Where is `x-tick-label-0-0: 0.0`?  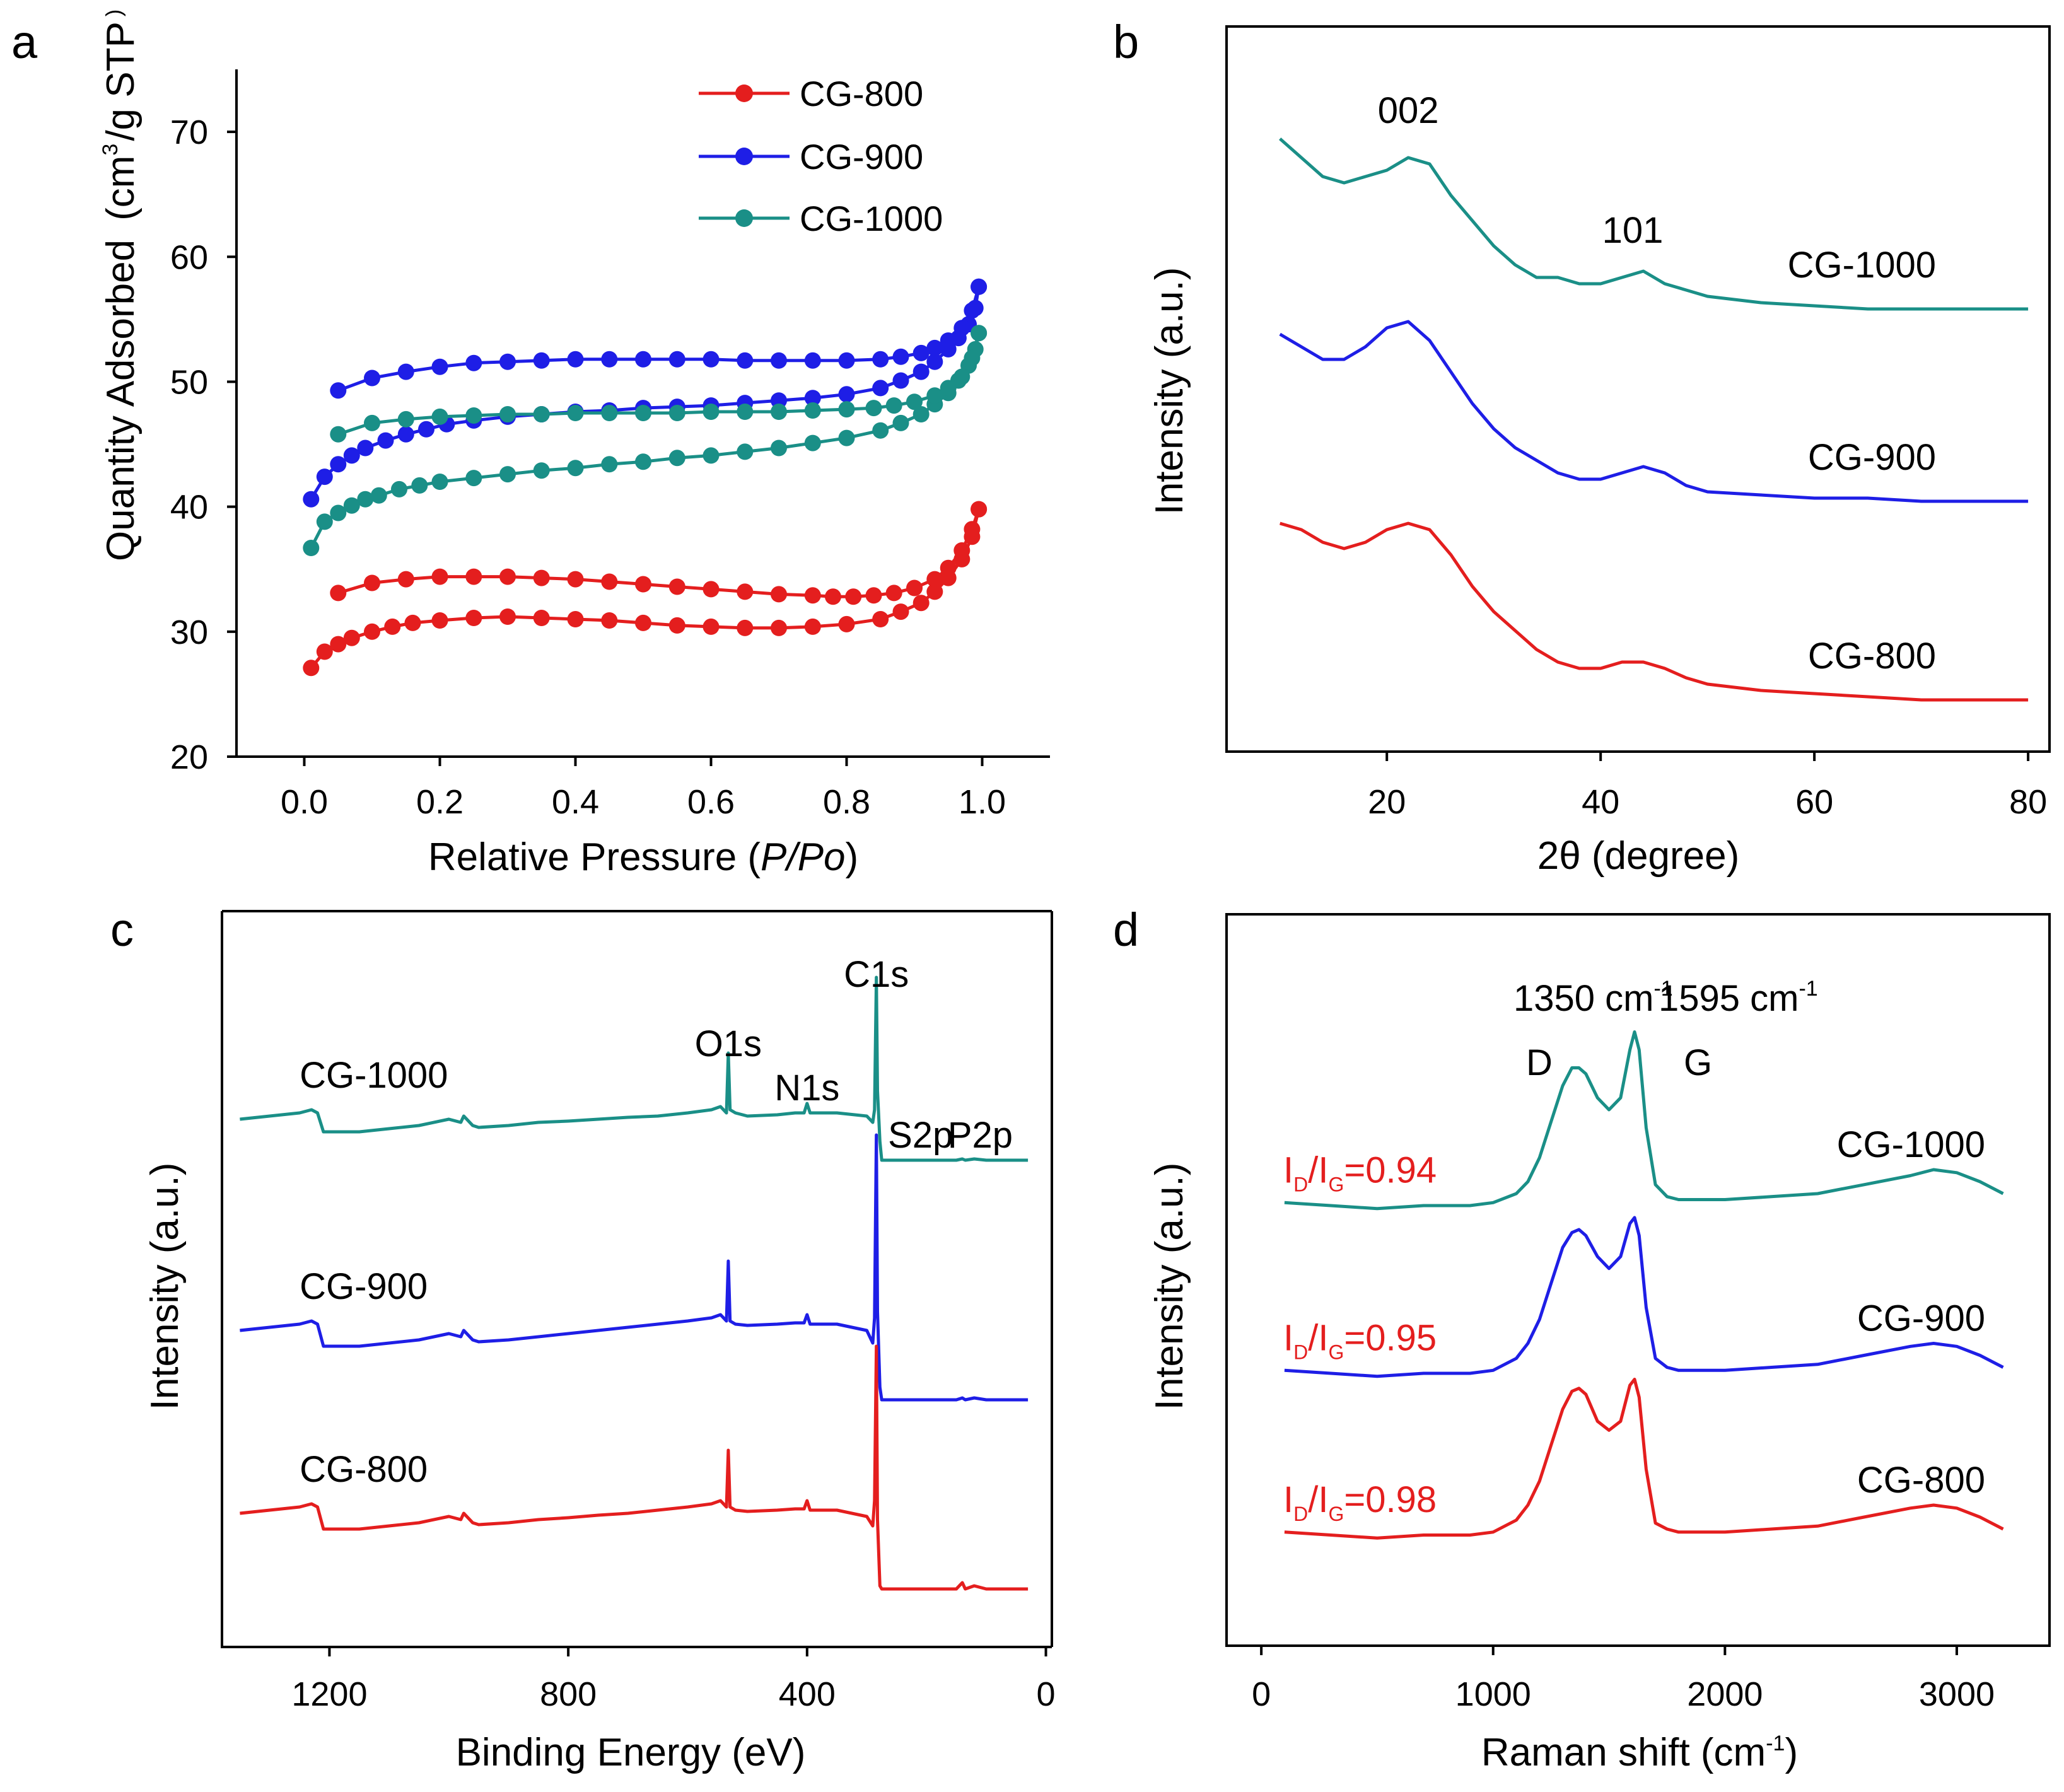
x-tick-label-0-0: 0.0 is located at coordinates (305, 802).